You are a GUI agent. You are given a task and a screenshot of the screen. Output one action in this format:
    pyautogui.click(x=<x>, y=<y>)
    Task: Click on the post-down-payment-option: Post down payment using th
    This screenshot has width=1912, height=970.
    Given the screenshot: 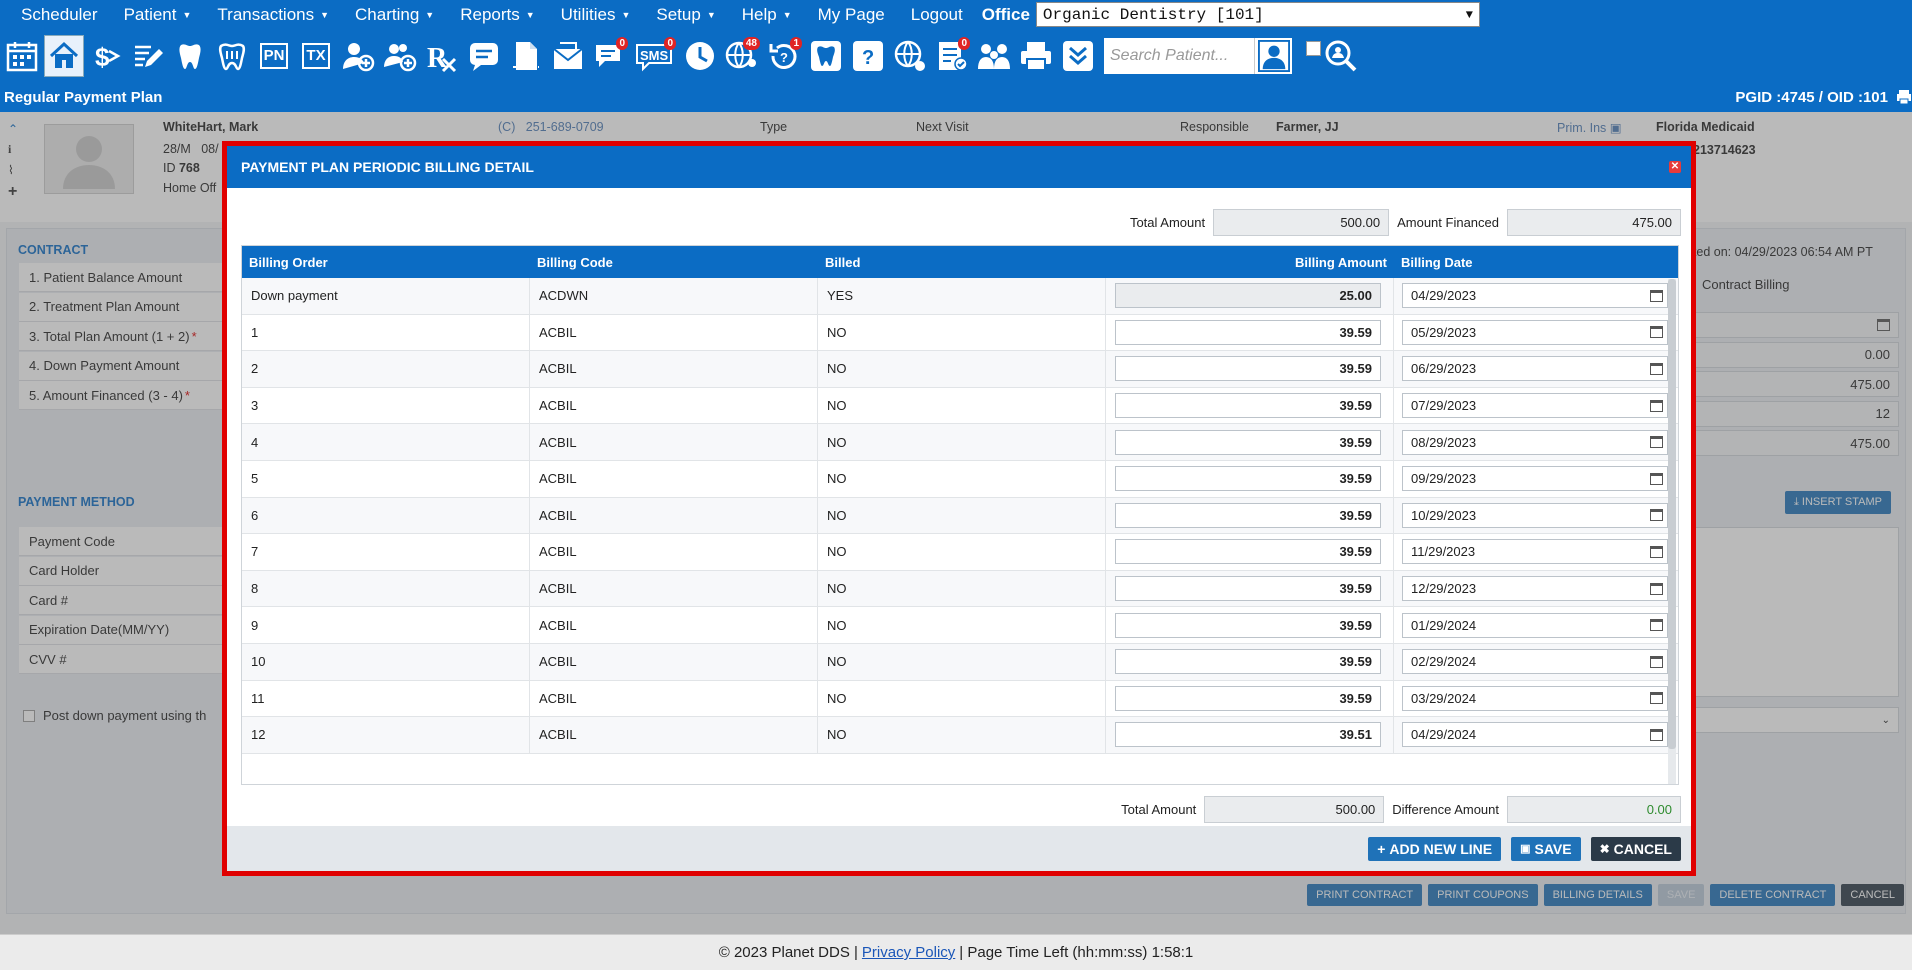 What is the action you would take?
    pyautogui.click(x=114, y=715)
    